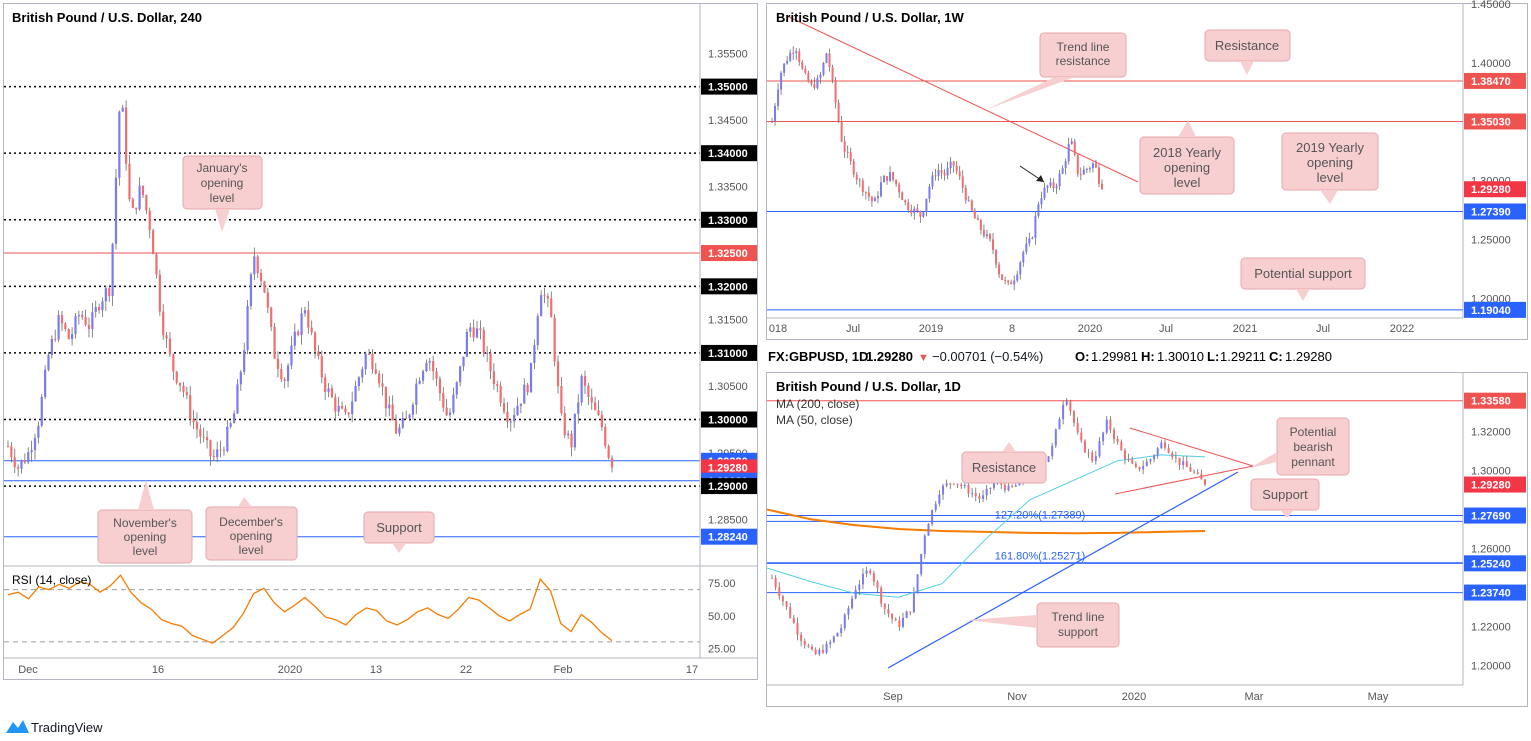 This screenshot has width=1531, height=741. Describe the element at coordinates (399, 532) in the screenshot. I see `callout-support-left: Support` at that location.